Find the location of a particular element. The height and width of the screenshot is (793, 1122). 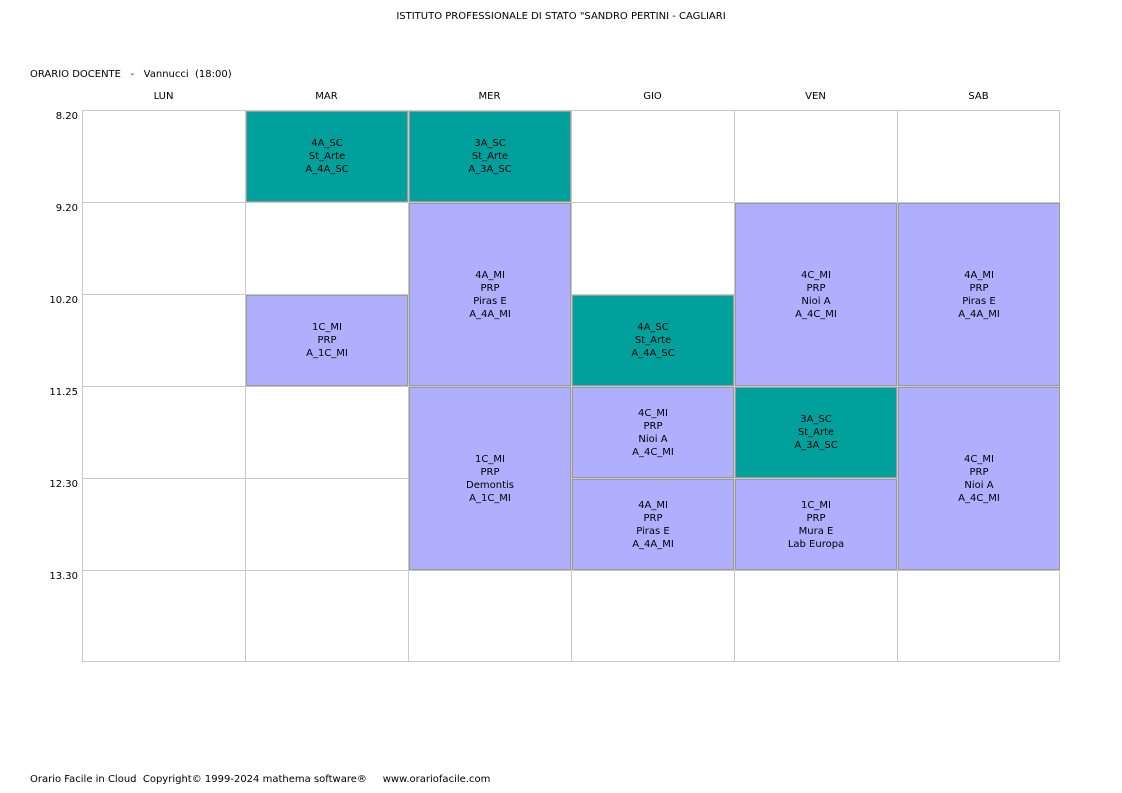

day-header-ven: VEN is located at coordinates (815, 96).